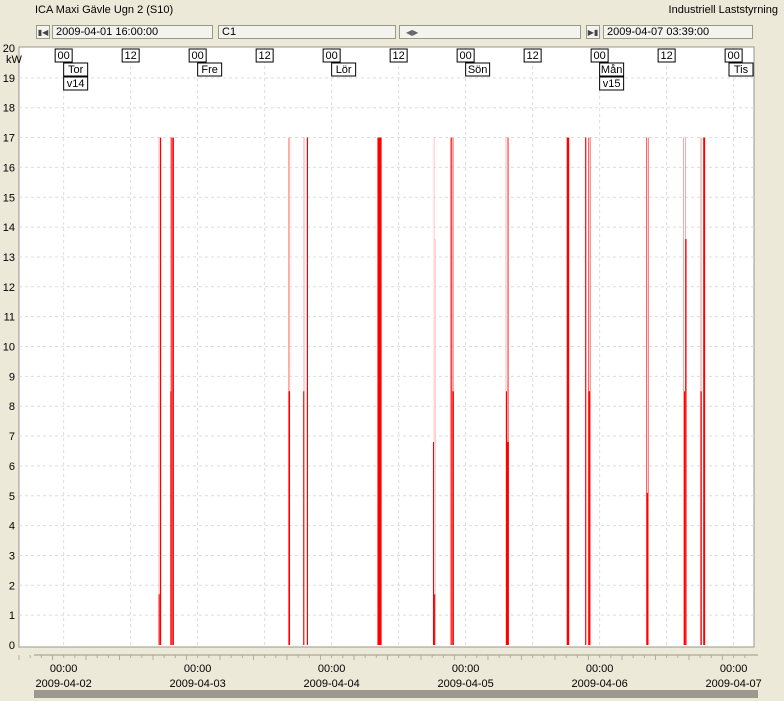 This screenshot has height=701, width=784. Describe the element at coordinates (678, 32) in the screenshot. I see `end-time-field: 2009-04-07 03:39:00` at that location.